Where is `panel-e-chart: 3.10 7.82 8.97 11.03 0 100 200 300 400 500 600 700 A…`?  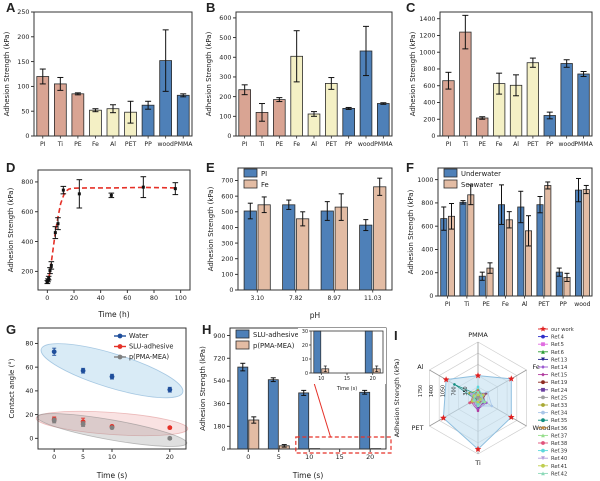 panel-e-chart: 3.10 7.82 8.97 11.03 0 100 200 300 400 500 600 700 A… is located at coordinates (300, 243).